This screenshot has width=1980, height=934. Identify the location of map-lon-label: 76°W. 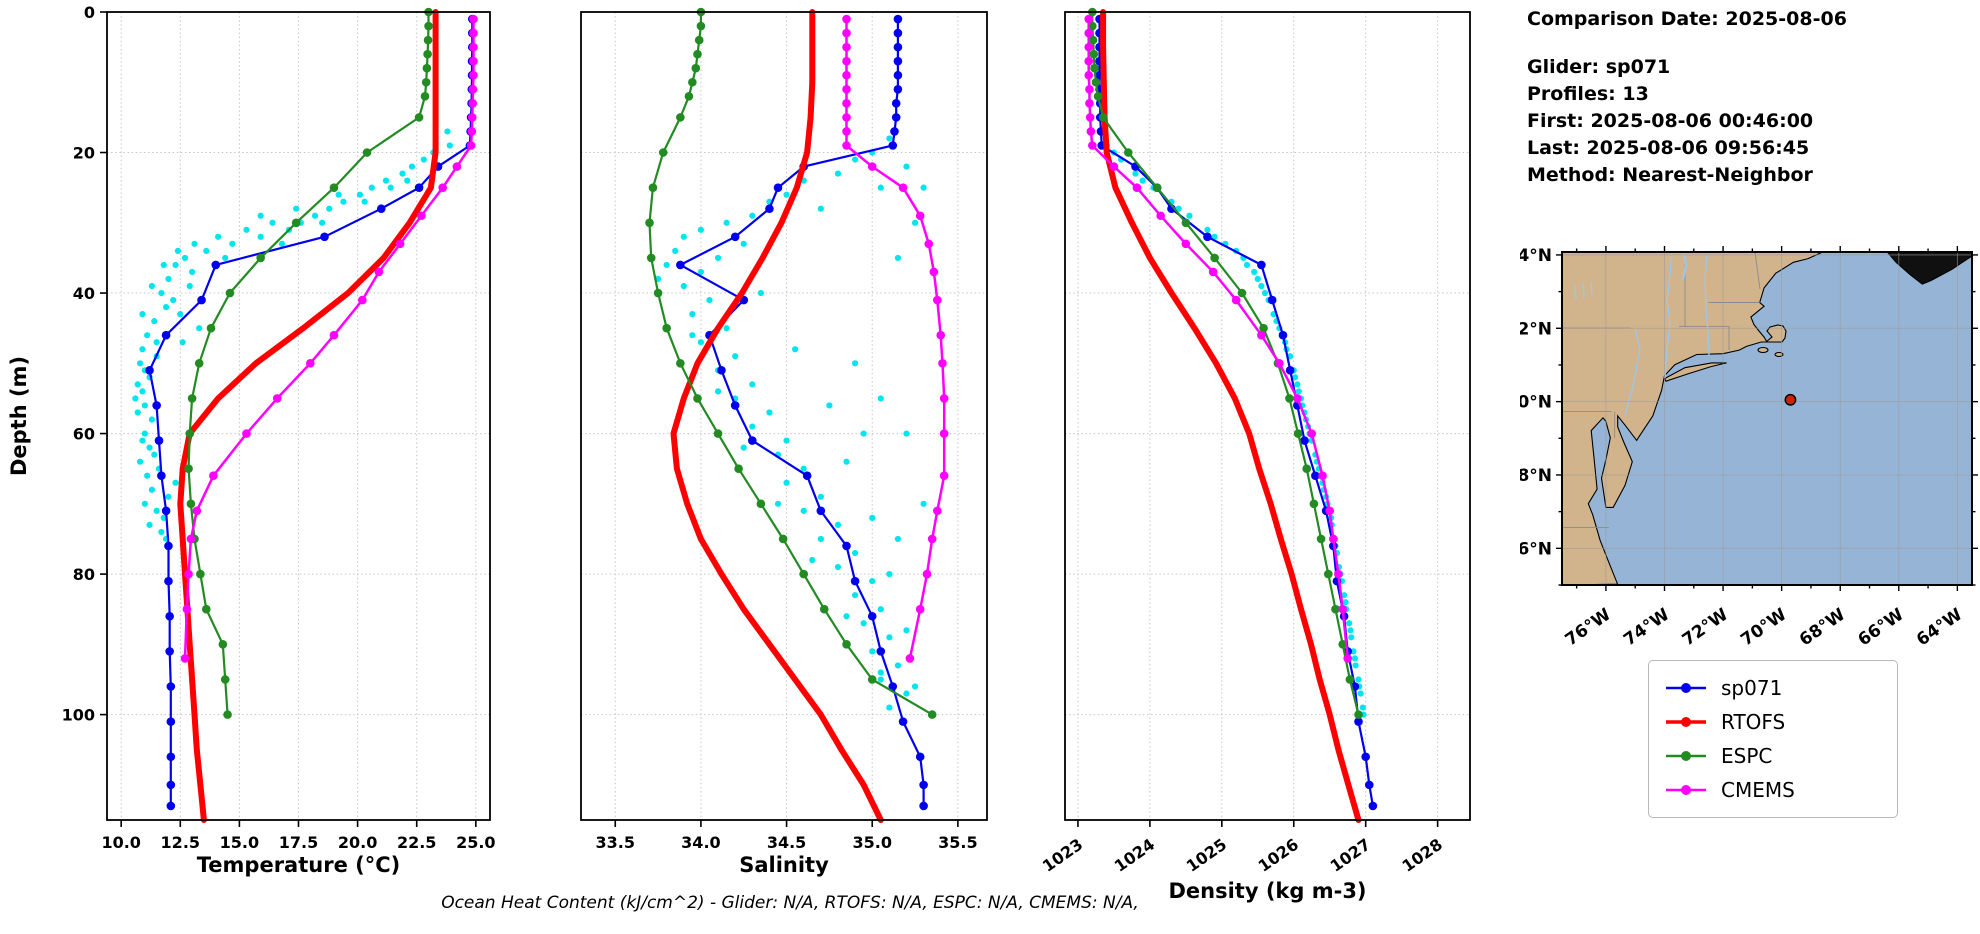
(1588, 628).